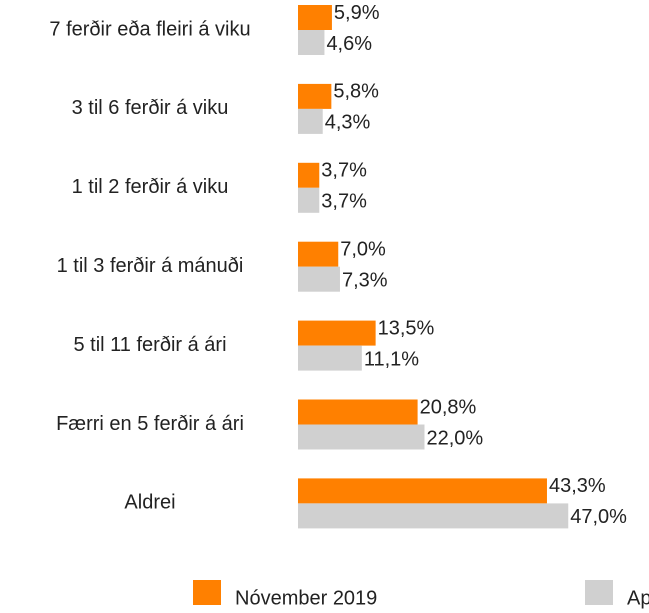 The image size is (649, 613). Describe the element at coordinates (306, 598) in the screenshot. I see `legend-label: Nóvember 2019` at that location.